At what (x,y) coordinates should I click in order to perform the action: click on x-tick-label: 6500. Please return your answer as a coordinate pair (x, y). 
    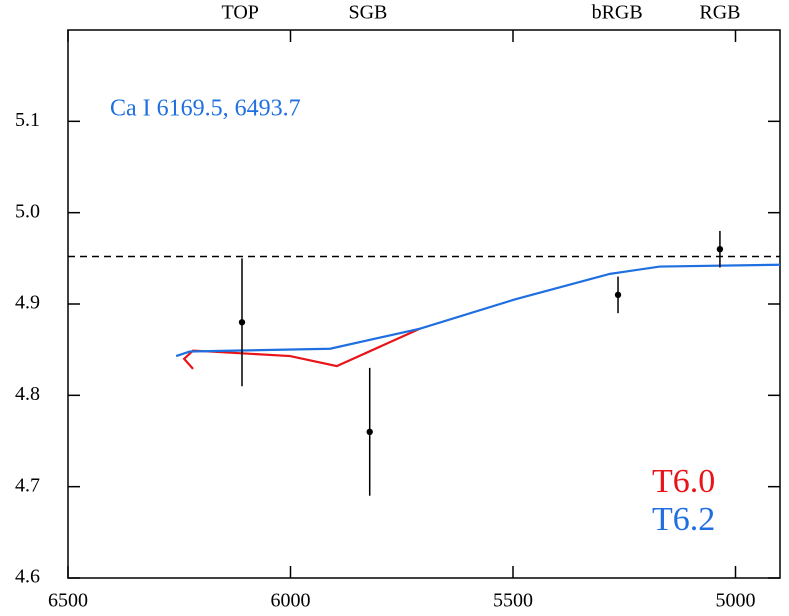
    Looking at the image, I should click on (68, 601).